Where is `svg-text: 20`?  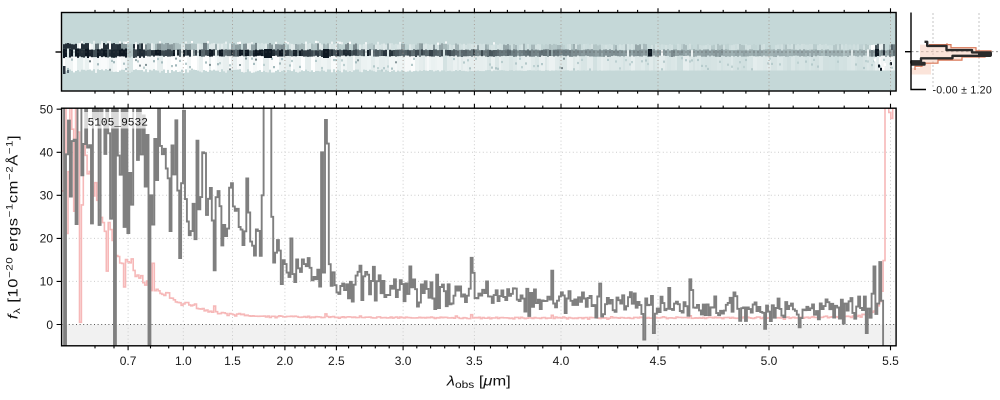
svg-text: 20 is located at coordinates (47, 239).